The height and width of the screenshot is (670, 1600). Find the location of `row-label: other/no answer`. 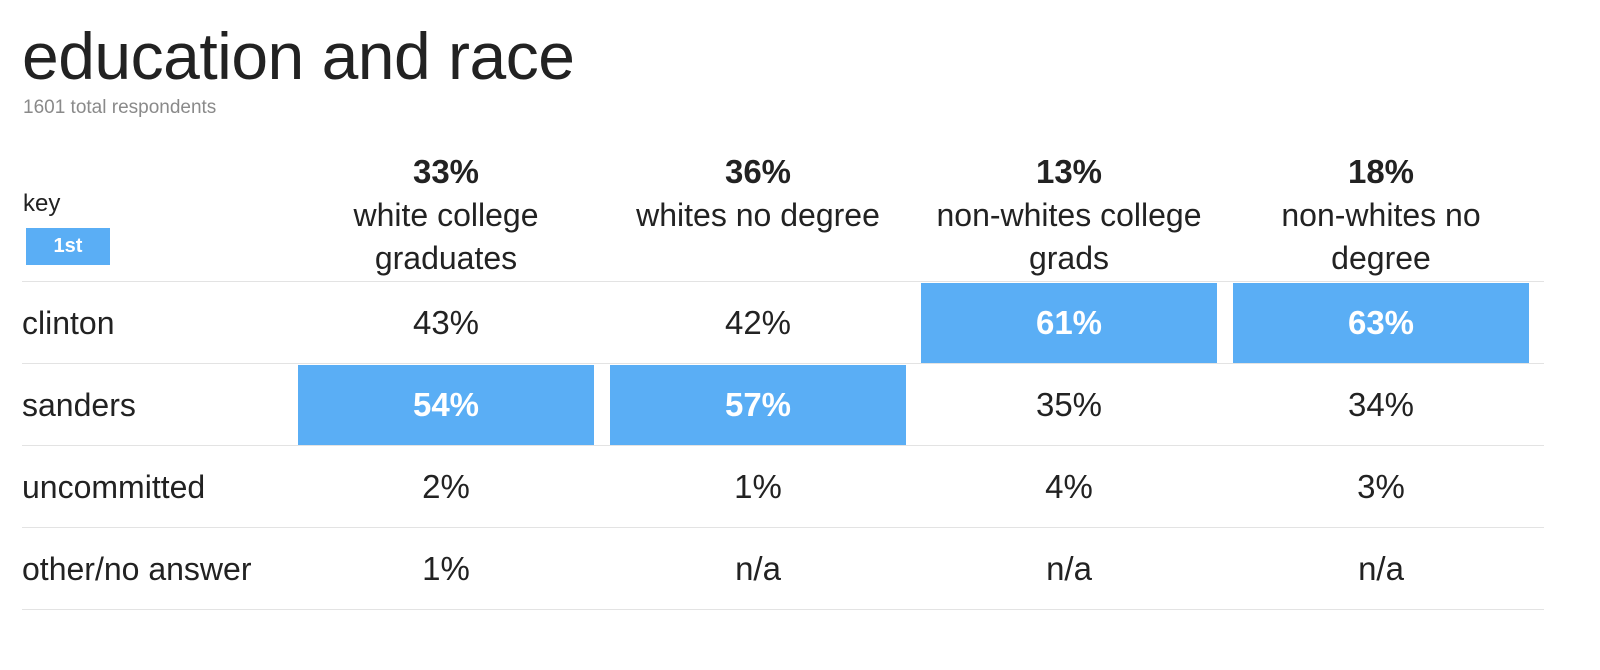

row-label: other/no answer is located at coordinates (137, 569).